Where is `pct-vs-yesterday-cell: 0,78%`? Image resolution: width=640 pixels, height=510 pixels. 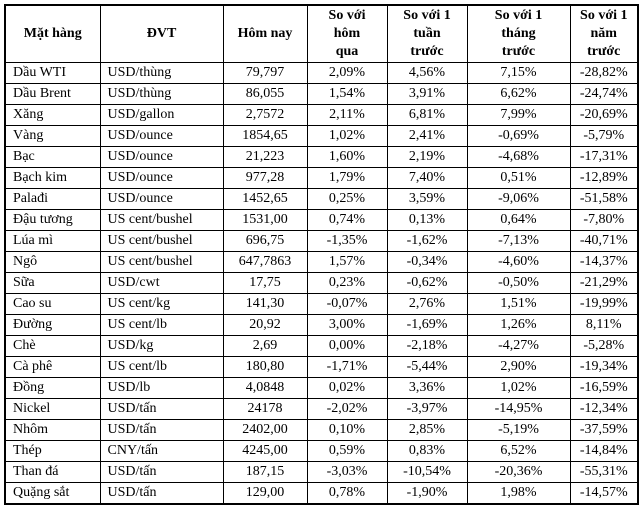 pct-vs-yesterday-cell: 0,78% is located at coordinates (347, 493).